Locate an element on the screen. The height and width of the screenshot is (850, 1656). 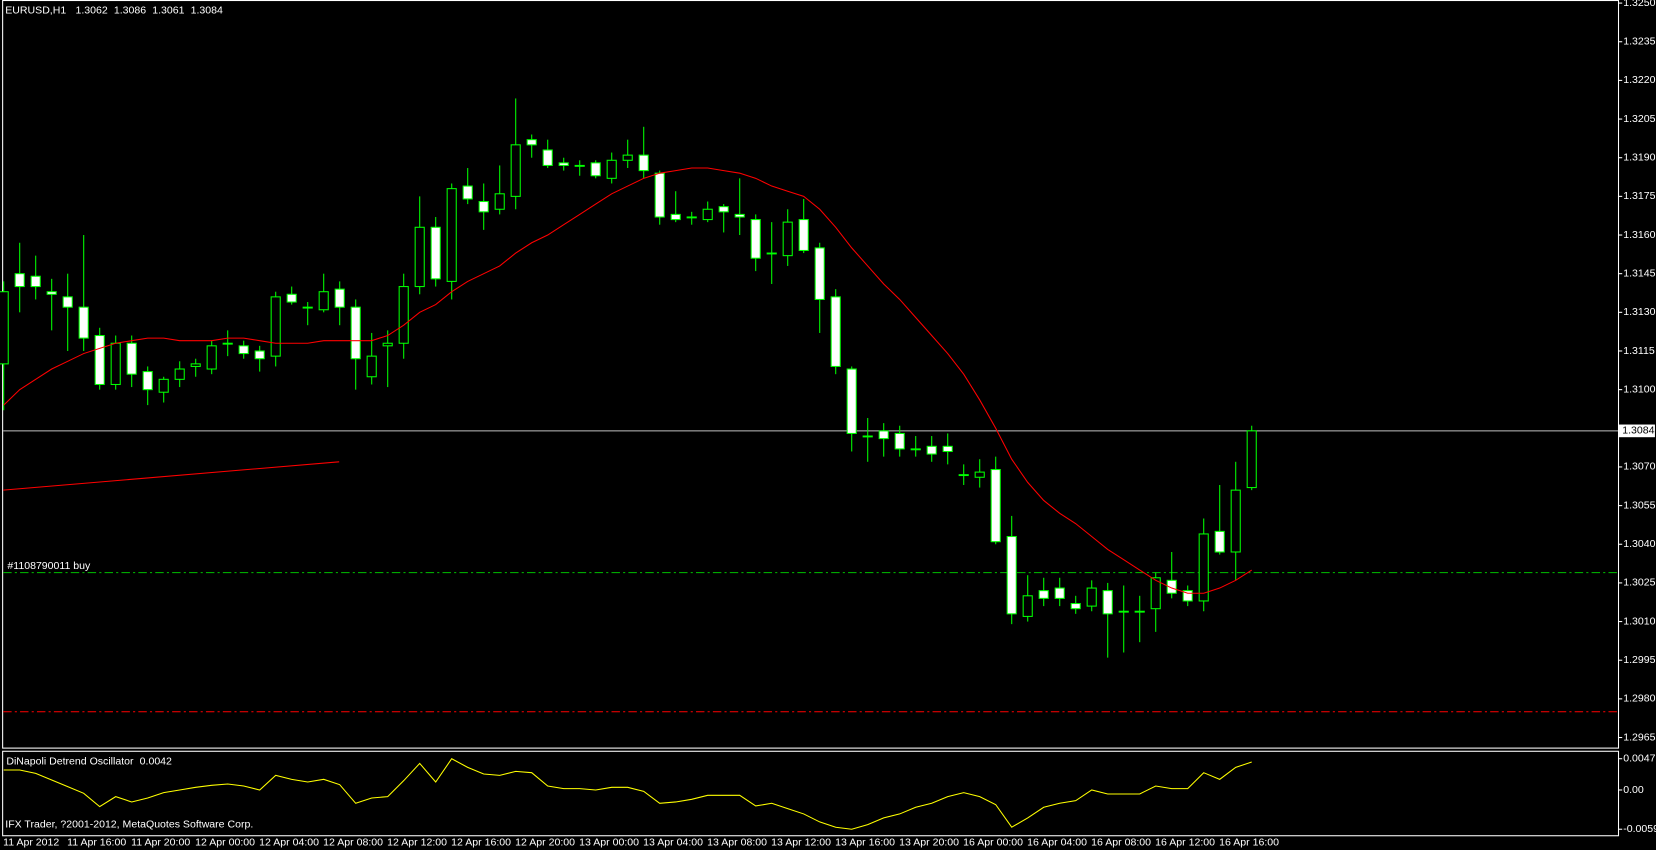
y-tick-label: 1.3040 is located at coordinates (1639, 544).